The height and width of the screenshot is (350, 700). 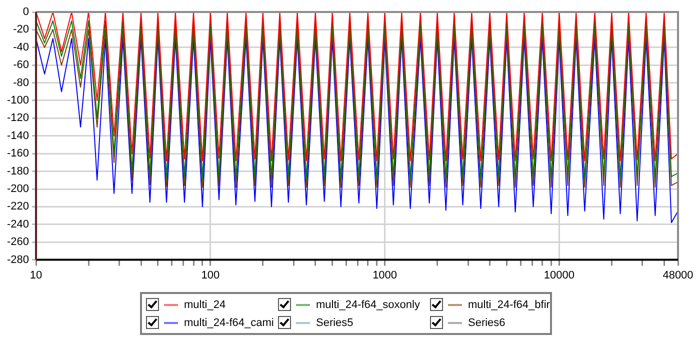 What do you see at coordinates (26, 12) in the screenshot?
I see `y-tick-label: 0` at bounding box center [26, 12].